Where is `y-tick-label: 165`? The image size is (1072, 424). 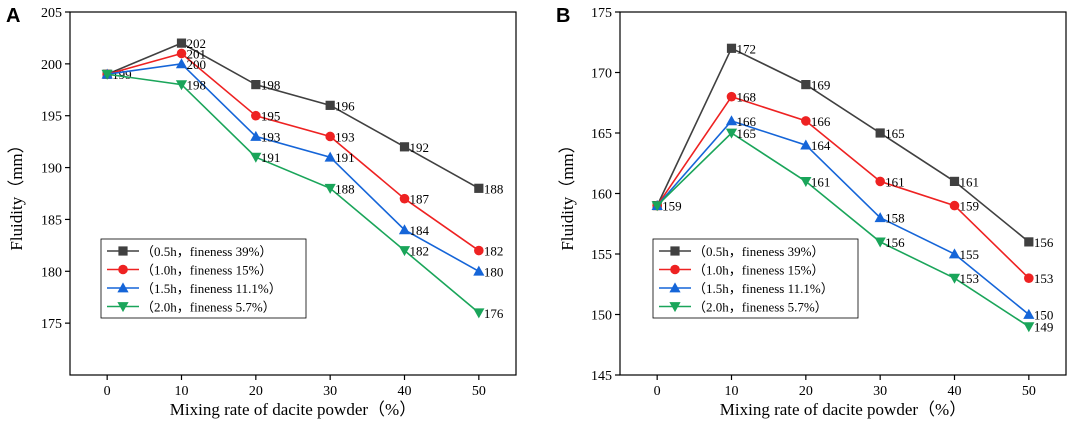 y-tick-label: 165 is located at coordinates (601, 134).